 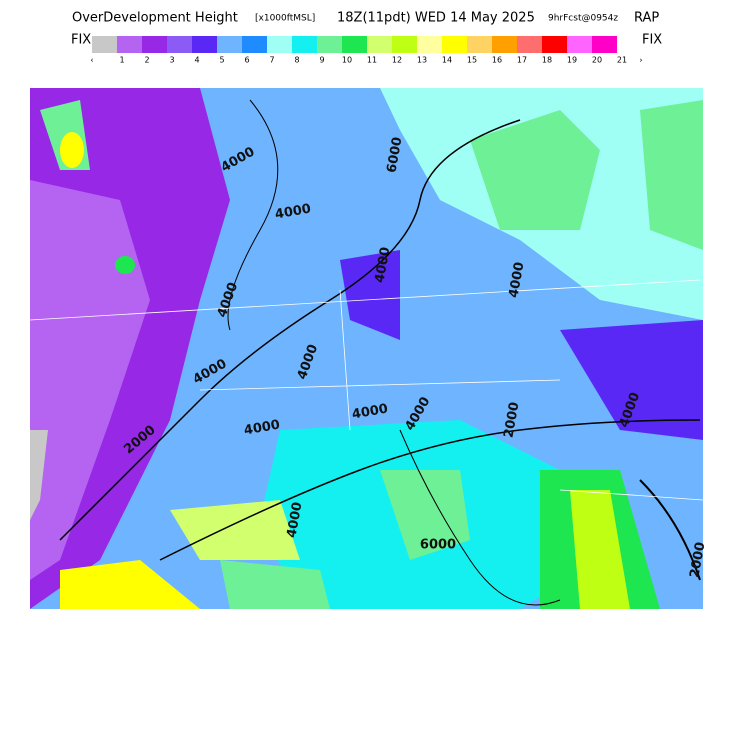 I want to click on legend-tick-label: 6, so click(x=246, y=60).